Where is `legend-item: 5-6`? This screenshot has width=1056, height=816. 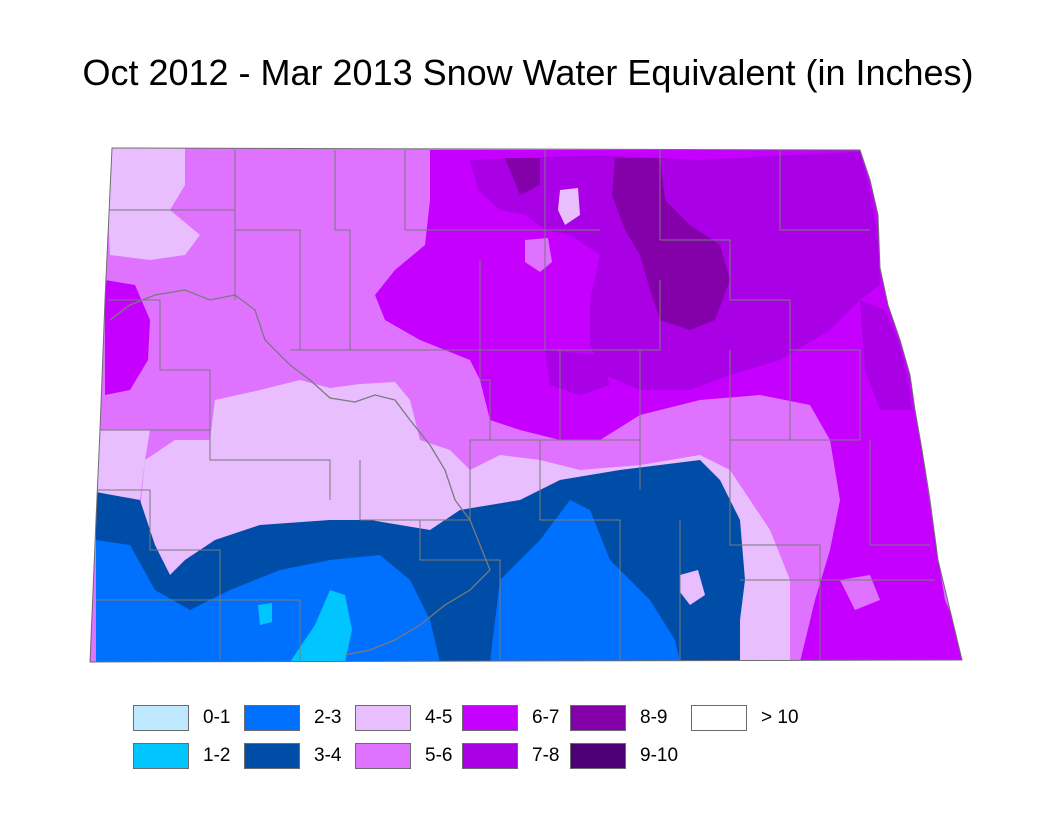 legend-item: 5-6 is located at coordinates (403, 756).